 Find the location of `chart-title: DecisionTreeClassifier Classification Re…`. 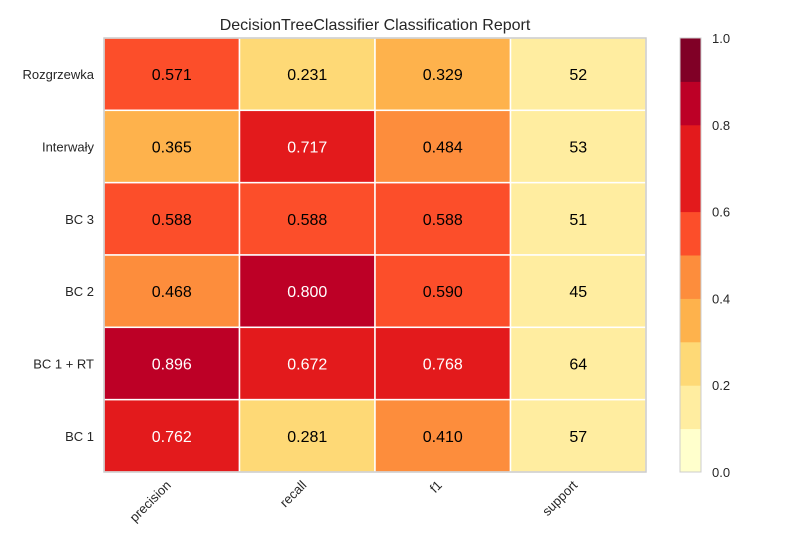

chart-title: DecisionTreeClassifier Classification Re… is located at coordinates (375, 25).